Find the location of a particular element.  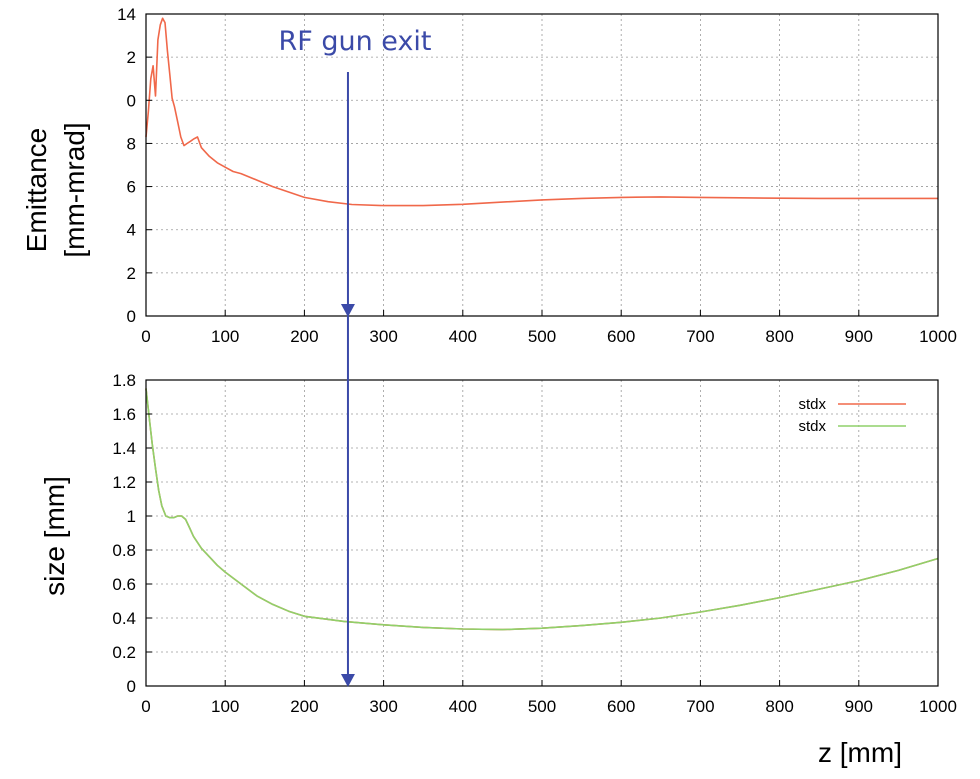

y-tick-label: 0.8 is located at coordinates (124, 550).